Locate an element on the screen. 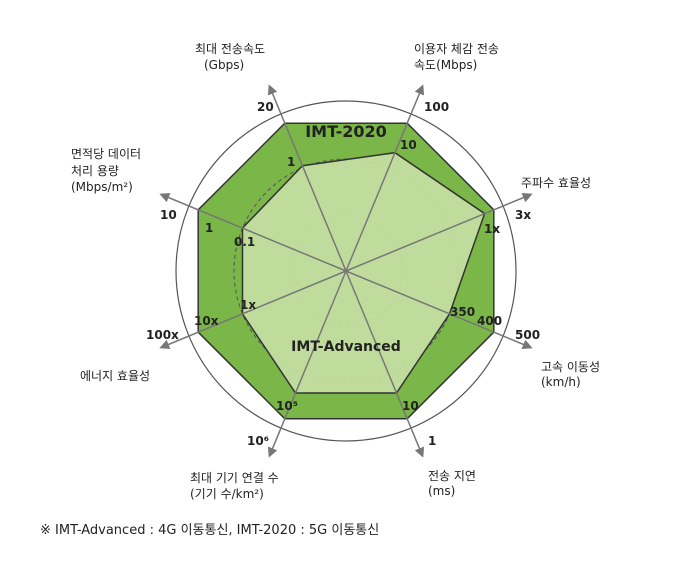  axis-label-user-rate: 이용자 체감 전송 is located at coordinates (456, 49).